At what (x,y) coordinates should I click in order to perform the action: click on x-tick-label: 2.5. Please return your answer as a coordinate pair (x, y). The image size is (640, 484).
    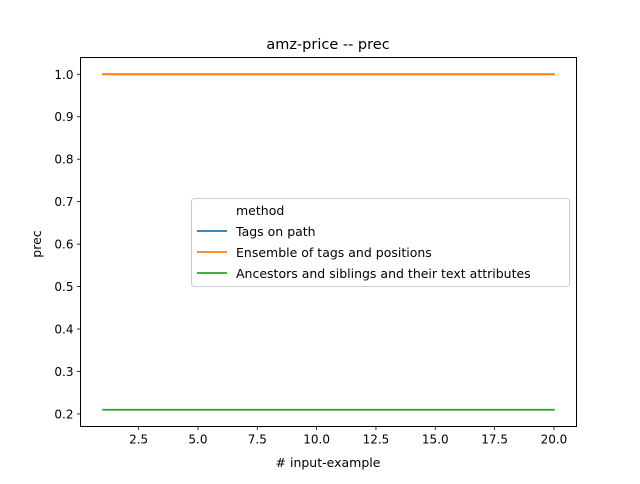
    Looking at the image, I should click on (138, 440).